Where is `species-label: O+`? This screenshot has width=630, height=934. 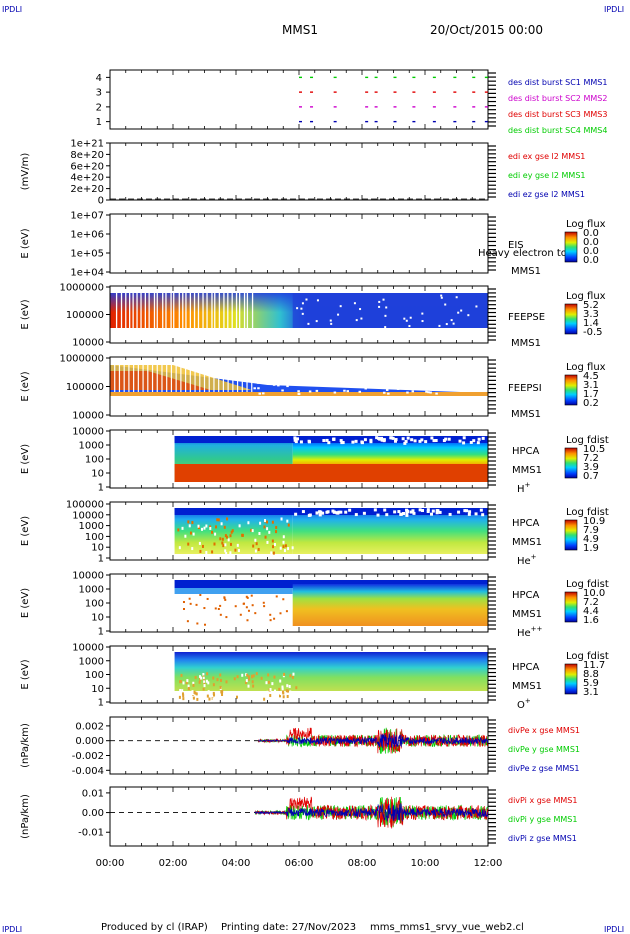
species-label: O+ is located at coordinates (524, 704).